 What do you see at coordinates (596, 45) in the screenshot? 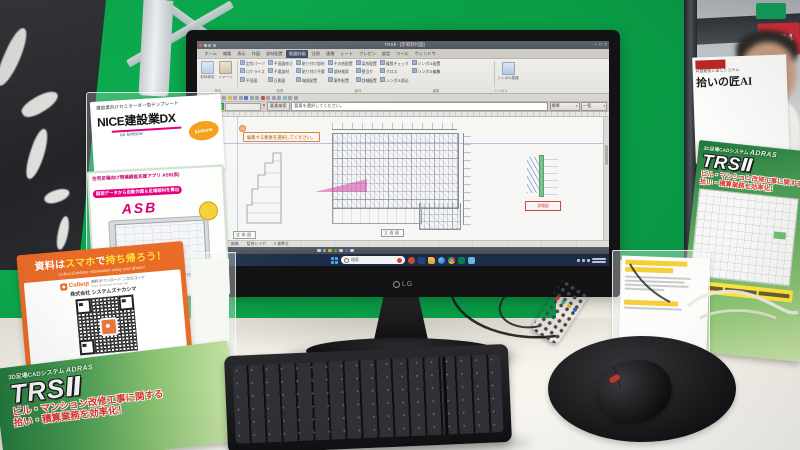
I see `minimize-button: –` at bounding box center [596, 45].